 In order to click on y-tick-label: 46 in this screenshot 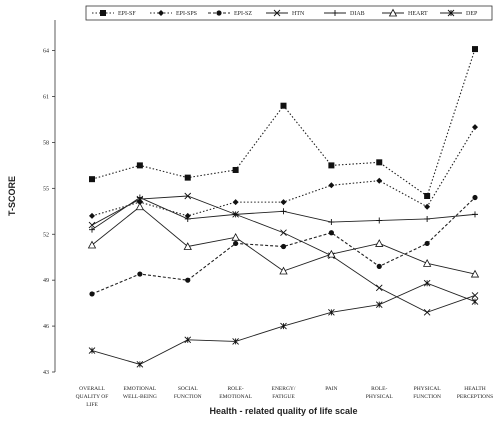, I will do `click(46, 327)`.